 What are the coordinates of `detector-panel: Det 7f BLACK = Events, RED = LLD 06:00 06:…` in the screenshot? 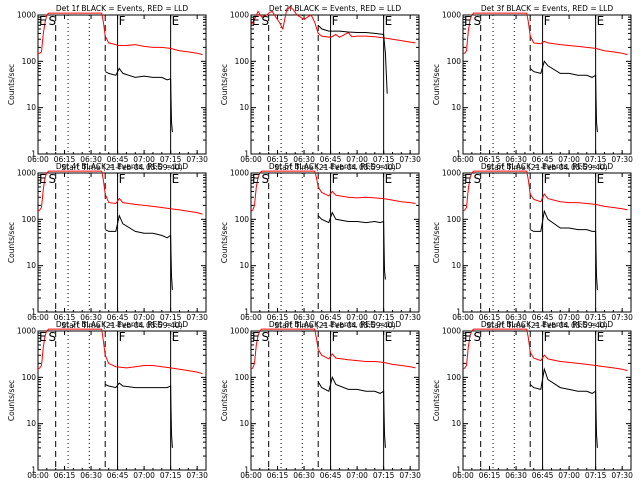 It's located at (107, 400).